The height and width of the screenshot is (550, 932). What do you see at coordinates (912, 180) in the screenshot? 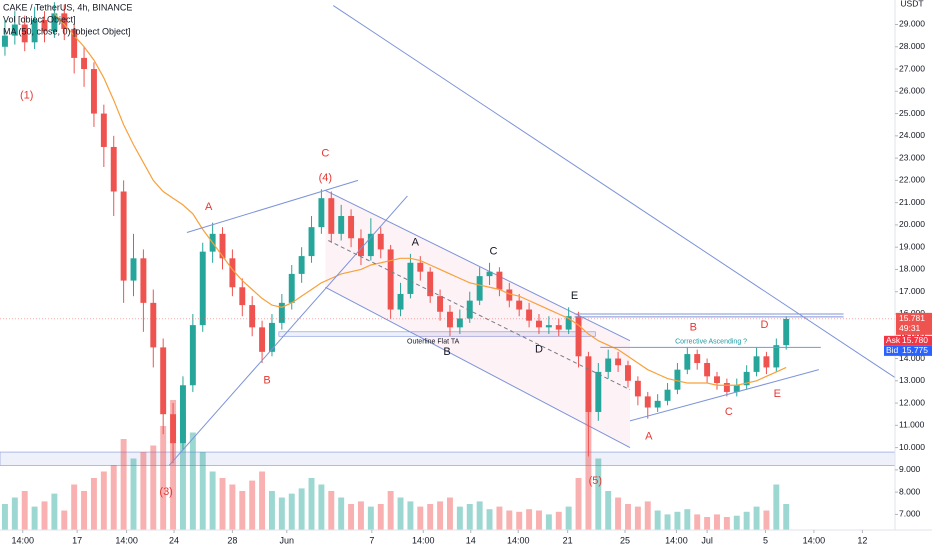
I see `y-tick-label: 22.000` at bounding box center [912, 180].